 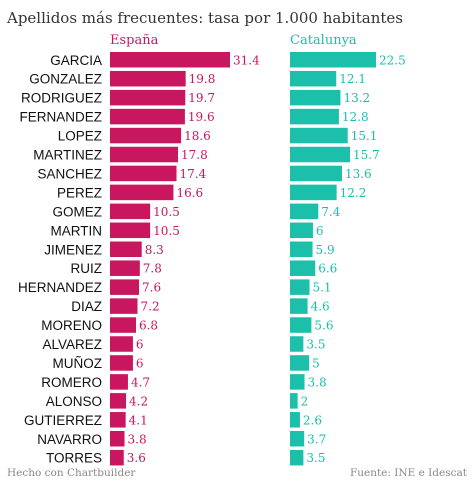 I want to click on data-label: 12.8, so click(x=355, y=117).